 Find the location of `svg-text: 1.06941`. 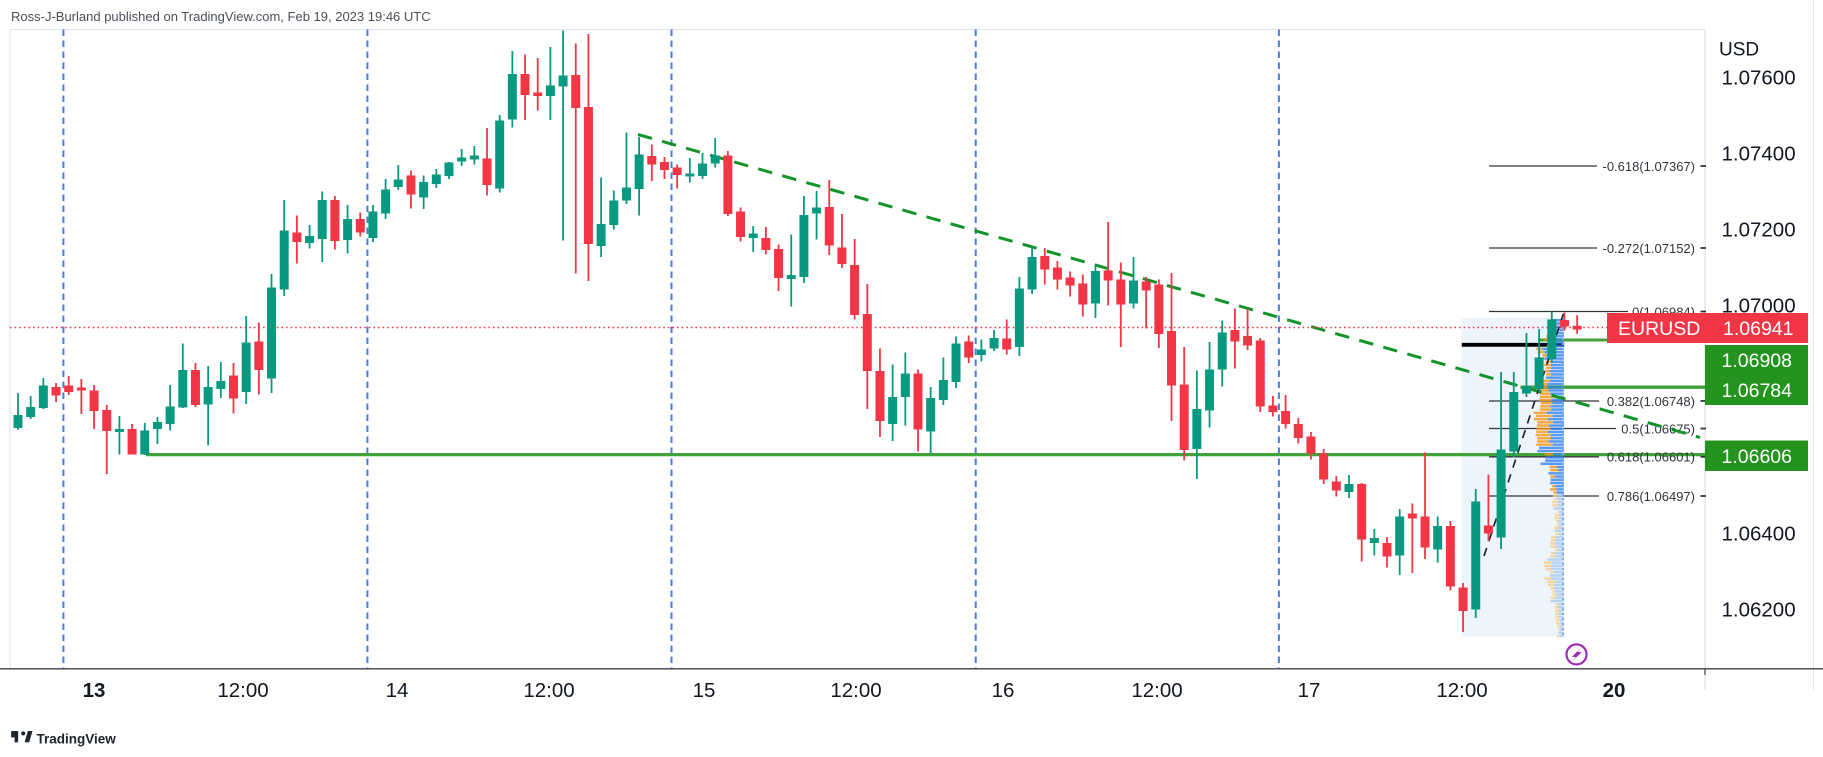

svg-text: 1.06941 is located at coordinates (1758, 329).